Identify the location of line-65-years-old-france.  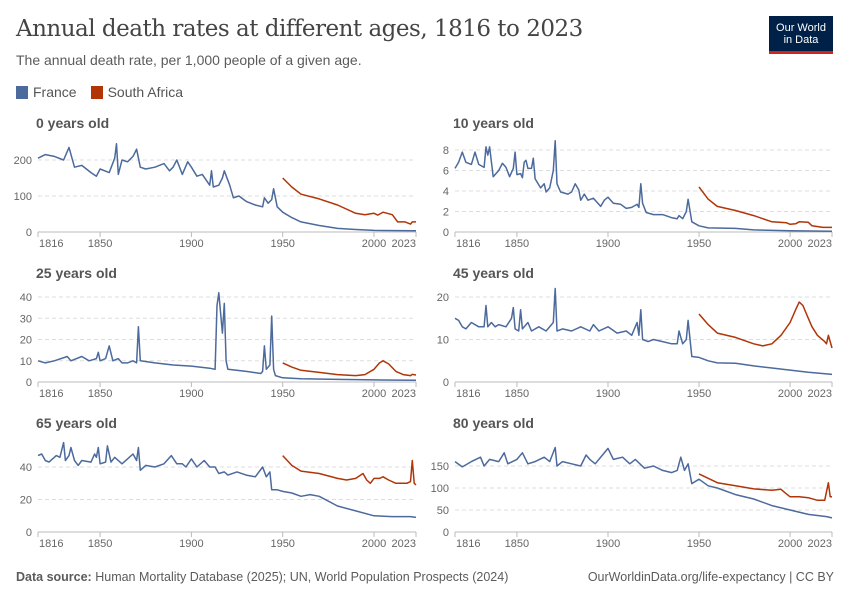
(227, 480).